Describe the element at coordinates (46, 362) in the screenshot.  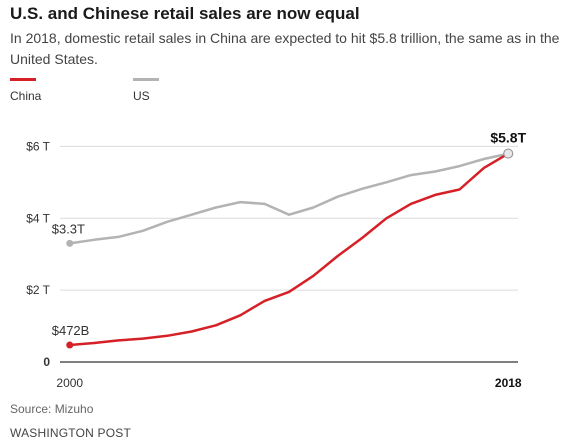
I see `y-tick-label: 0` at that location.